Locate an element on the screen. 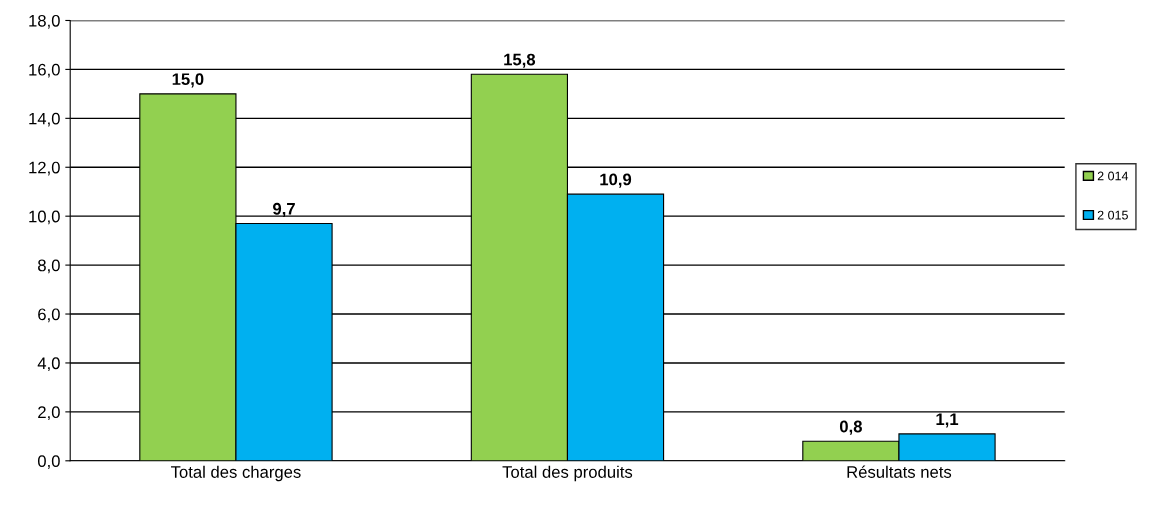 The height and width of the screenshot is (512, 1170). y-tick-label: 8,0 is located at coordinates (49, 266).